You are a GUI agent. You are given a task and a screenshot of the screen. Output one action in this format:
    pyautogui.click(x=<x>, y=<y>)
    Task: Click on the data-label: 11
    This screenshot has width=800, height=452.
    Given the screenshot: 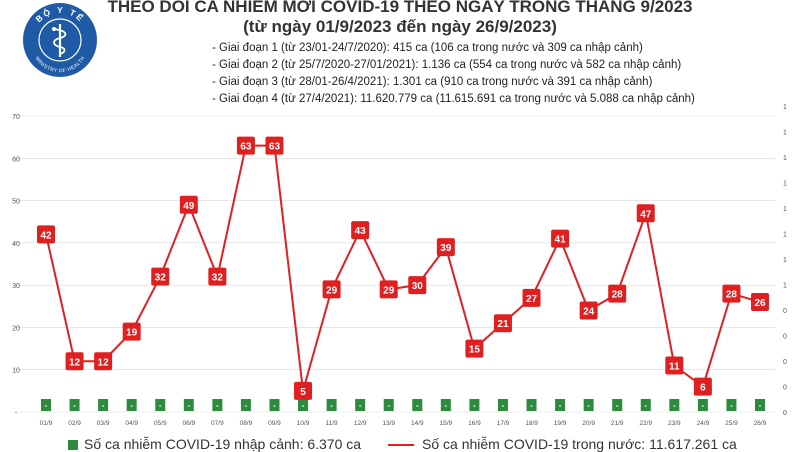 What is the action you would take?
    pyautogui.click(x=674, y=366)
    